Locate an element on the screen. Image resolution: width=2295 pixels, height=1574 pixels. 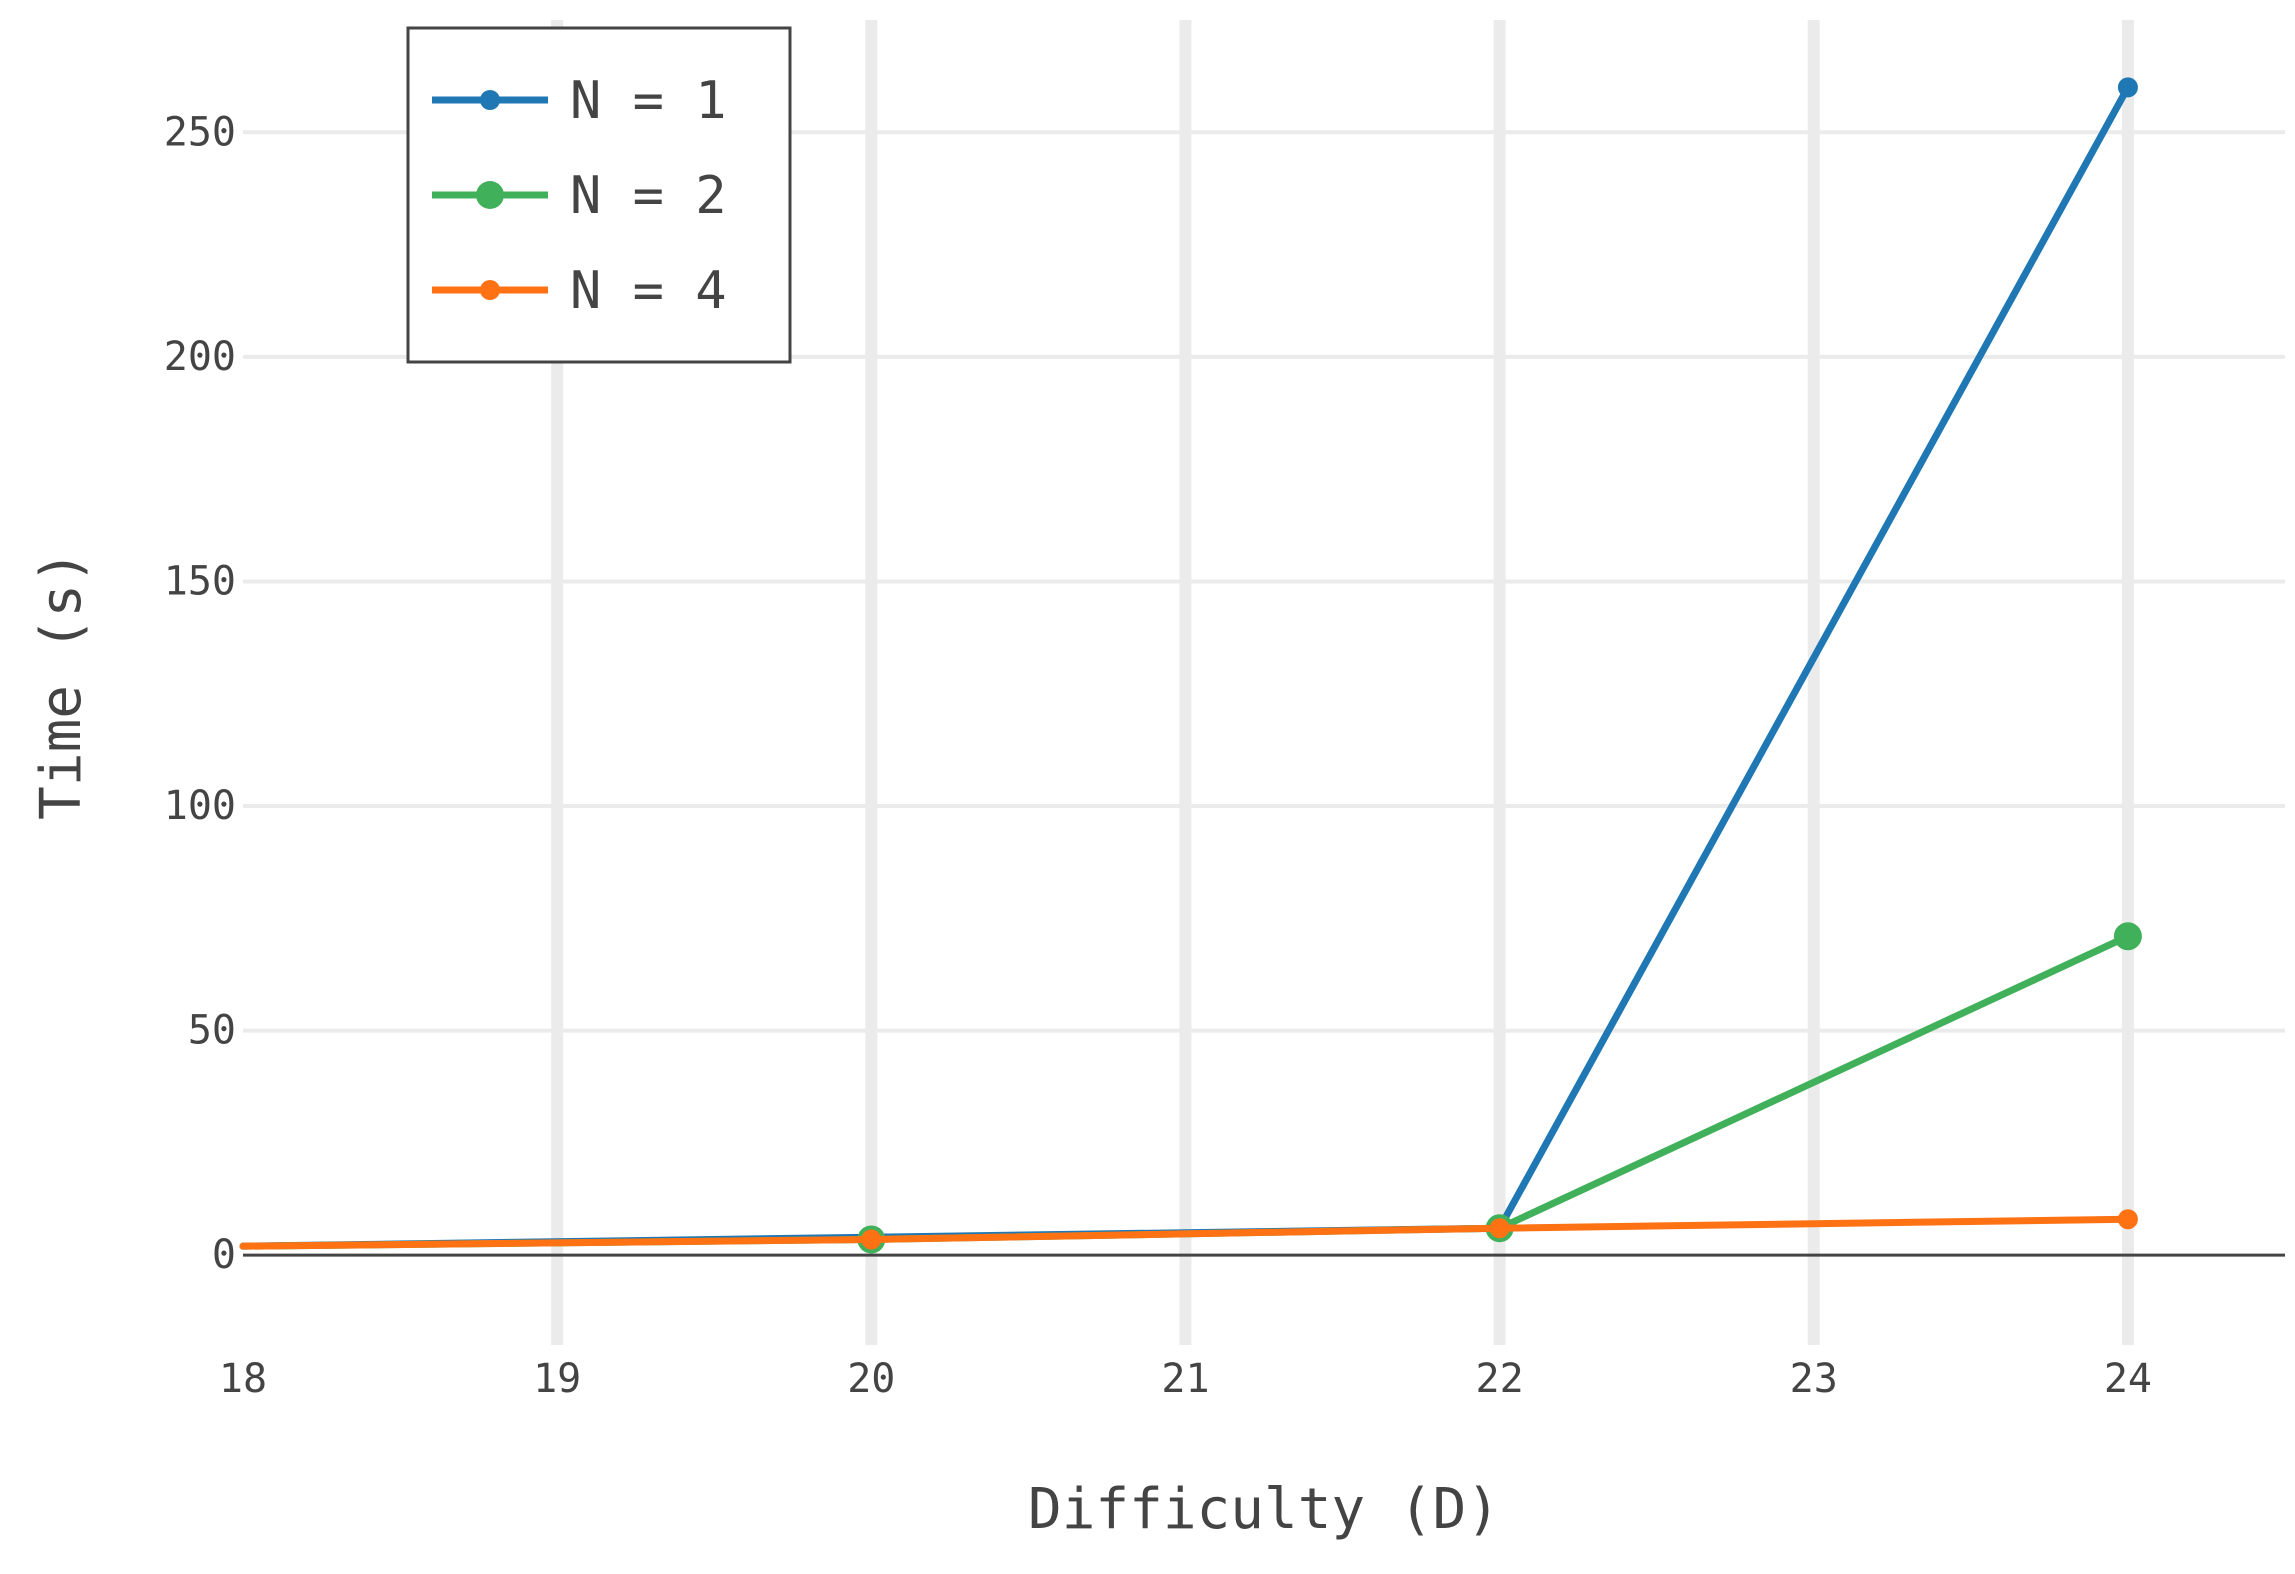
y-tick-label: 250 is located at coordinates (200, 132).